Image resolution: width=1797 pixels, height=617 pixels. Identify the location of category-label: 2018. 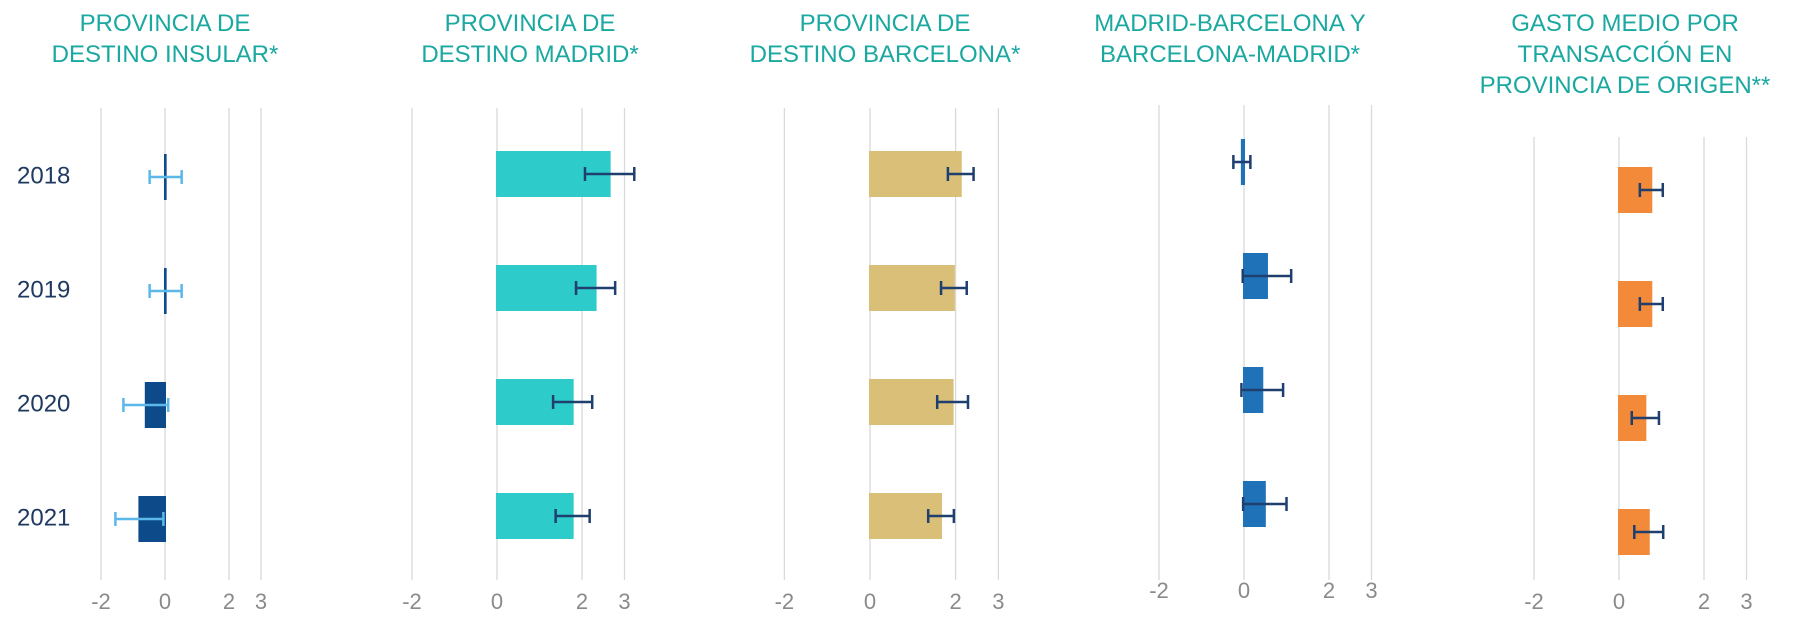
(43, 175).